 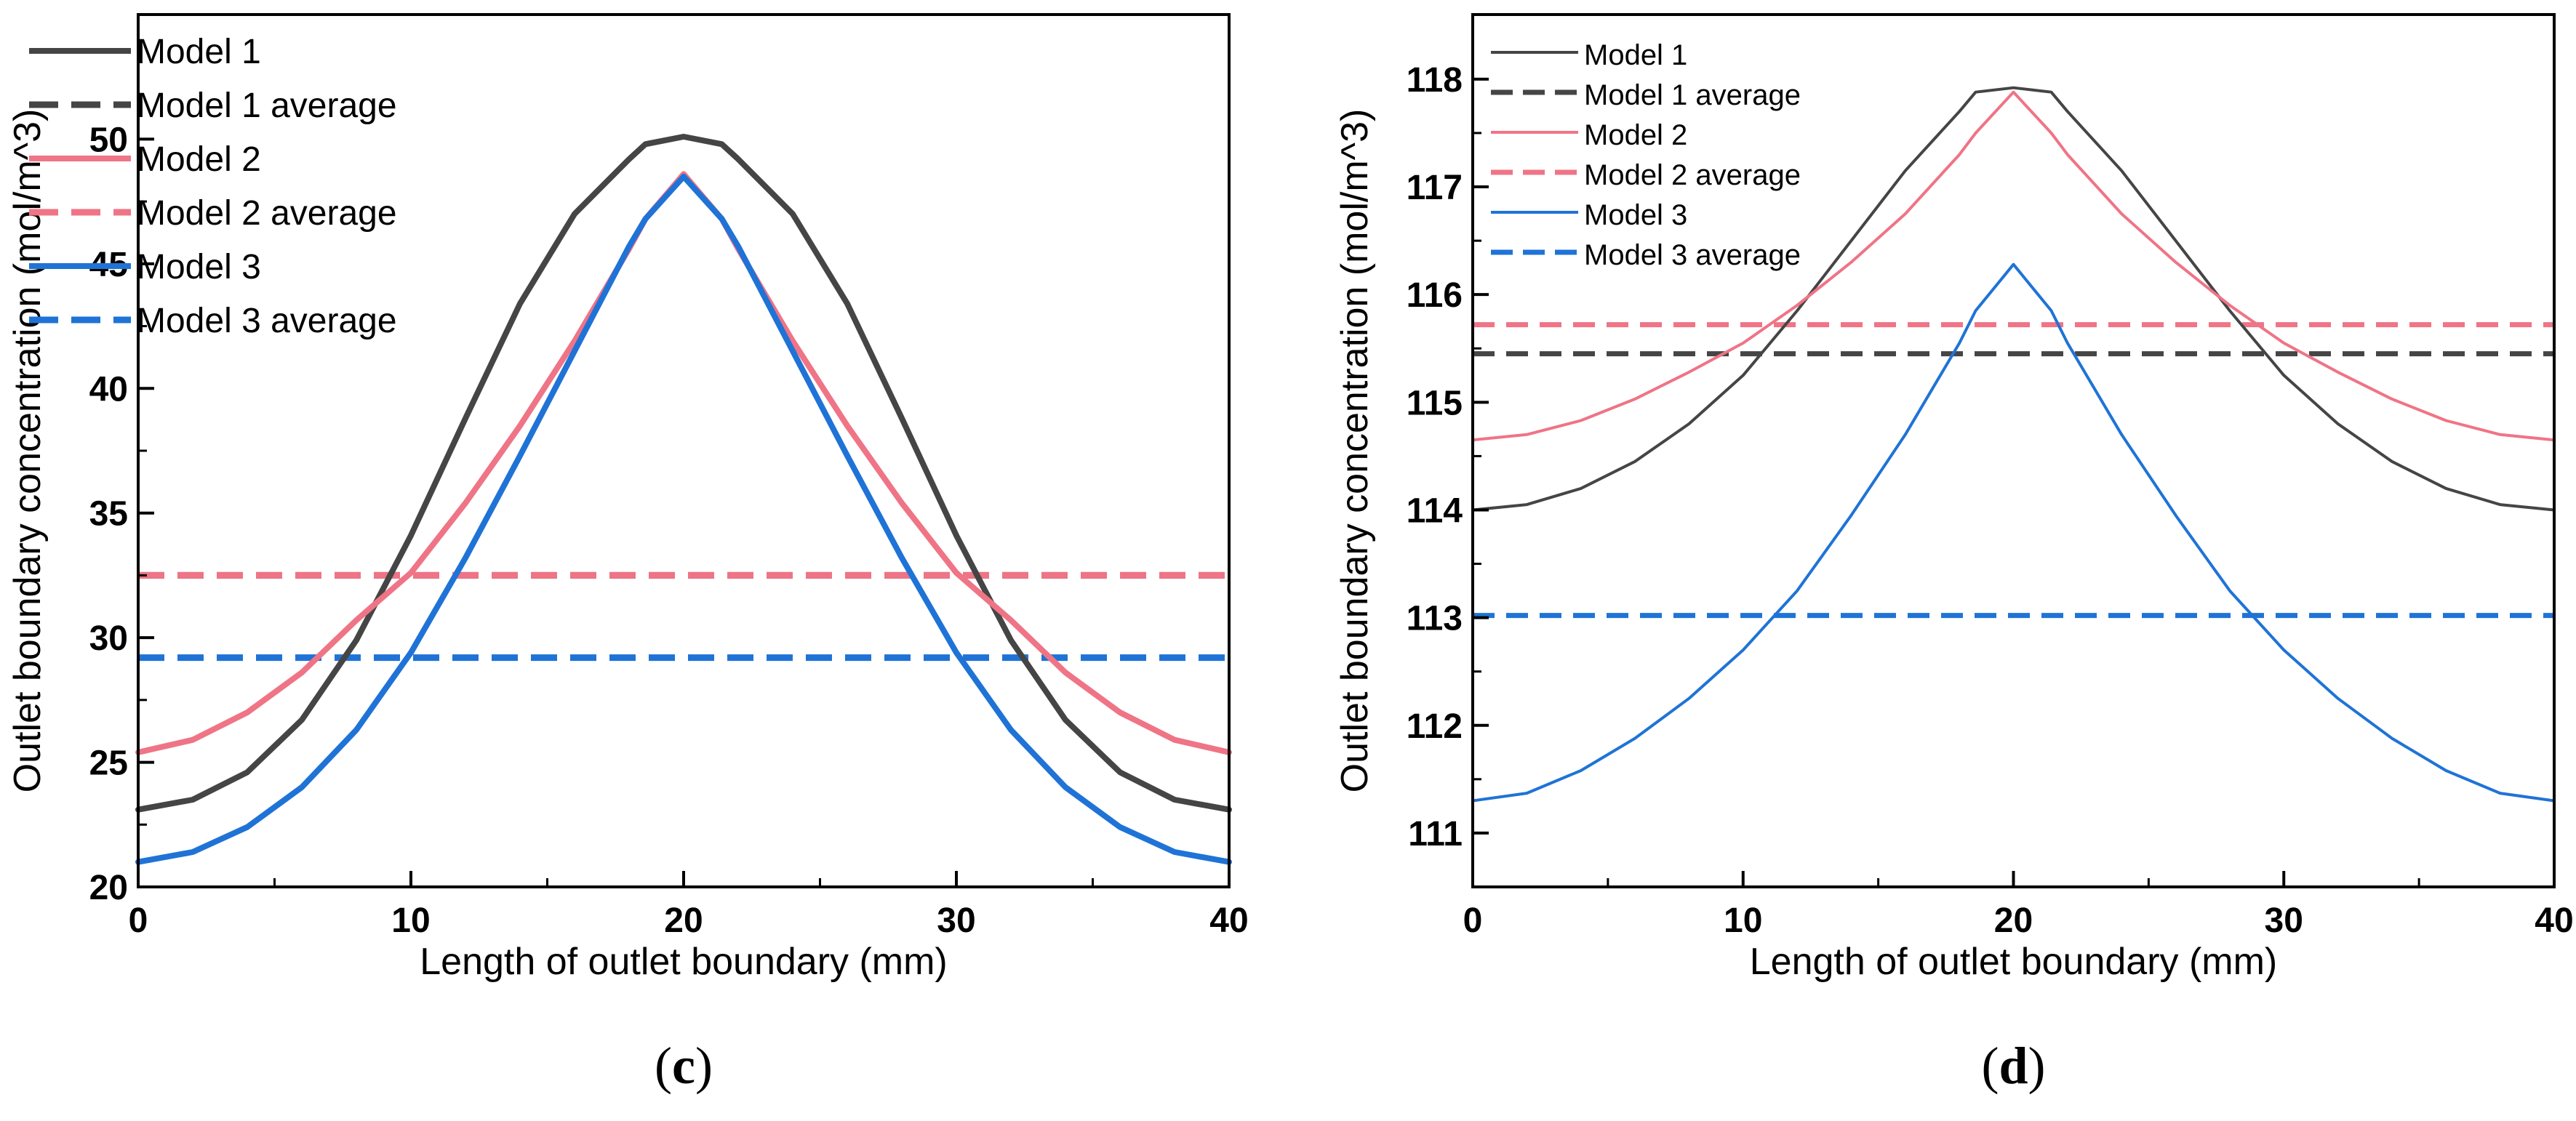 I want to click on y-tick-label: 116, so click(x=1435, y=295).